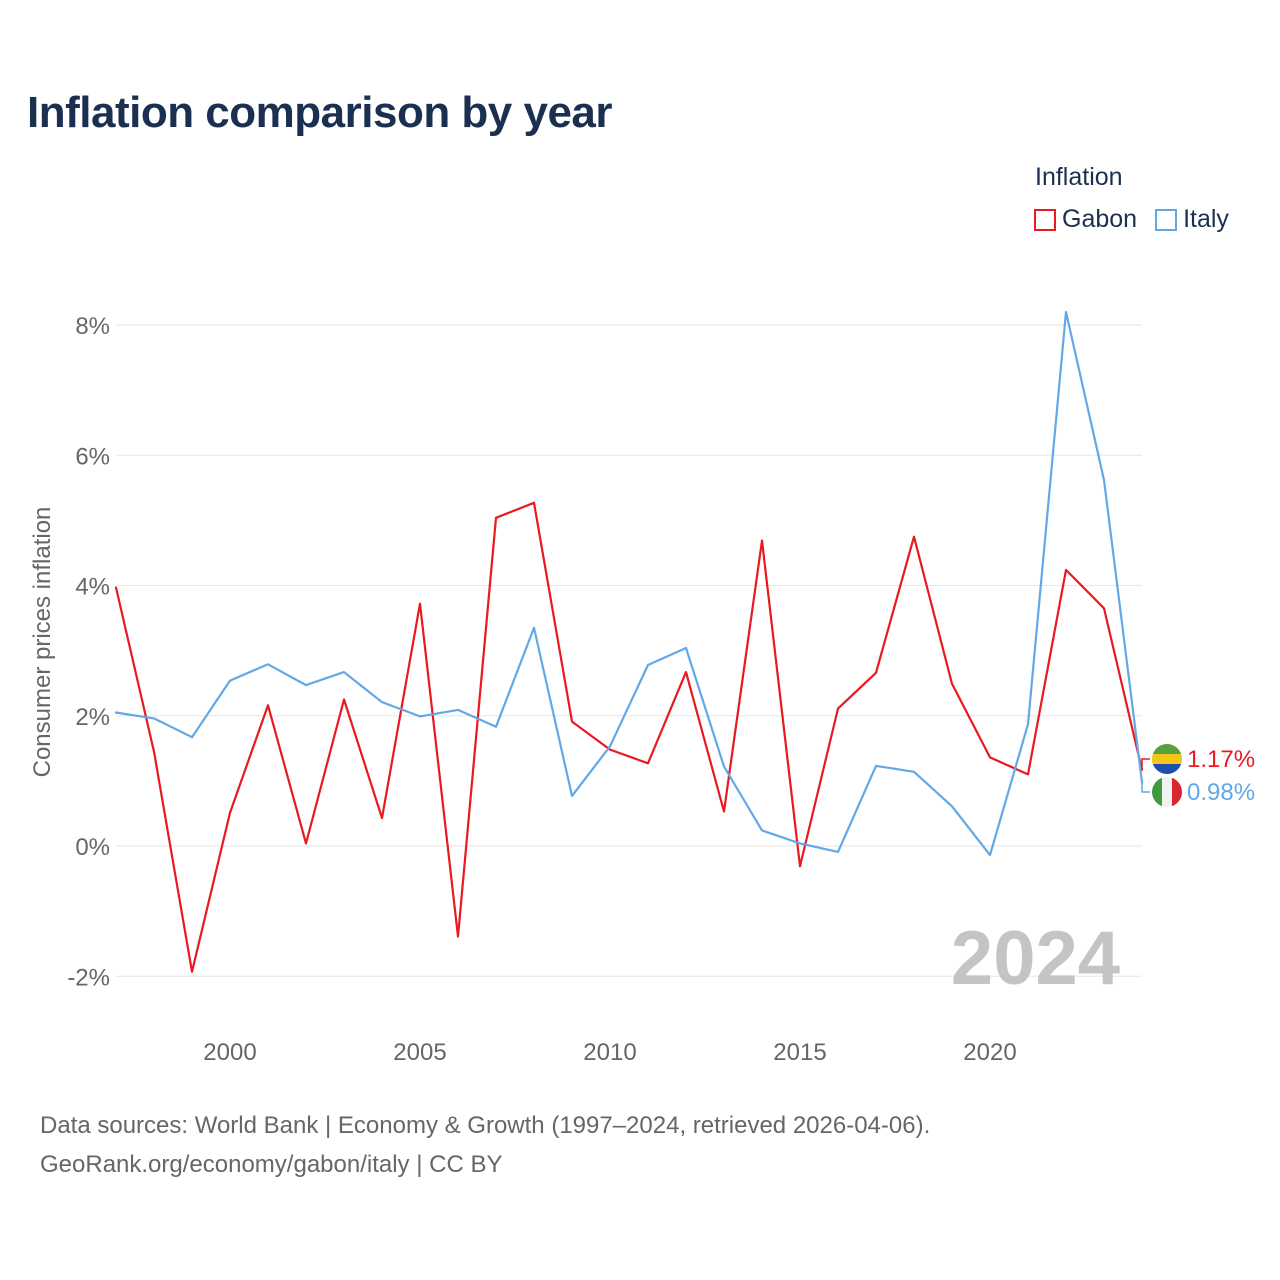  I want to click on legend-item-gabon: Gabon, so click(1085, 219).